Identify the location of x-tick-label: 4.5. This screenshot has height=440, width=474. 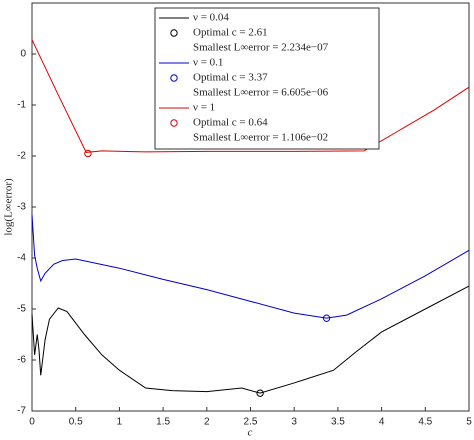
(425, 422).